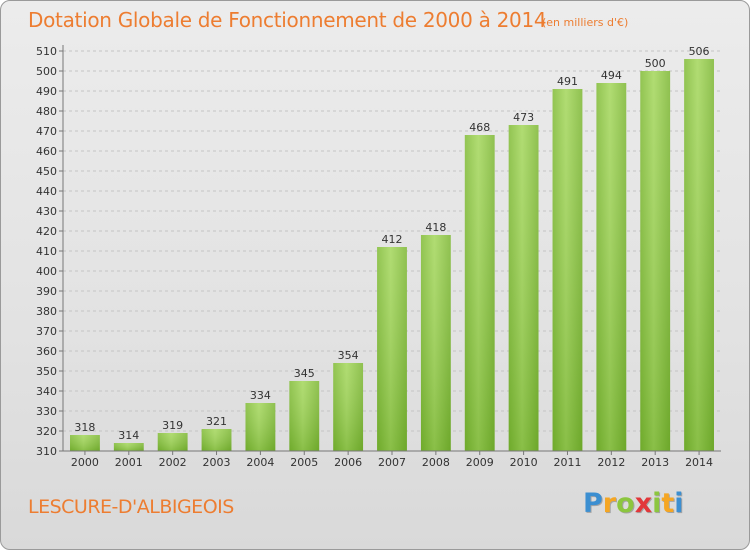 The height and width of the screenshot is (550, 750). What do you see at coordinates (46, 91) in the screenshot?
I see `y-tick-label: 490` at bounding box center [46, 91].